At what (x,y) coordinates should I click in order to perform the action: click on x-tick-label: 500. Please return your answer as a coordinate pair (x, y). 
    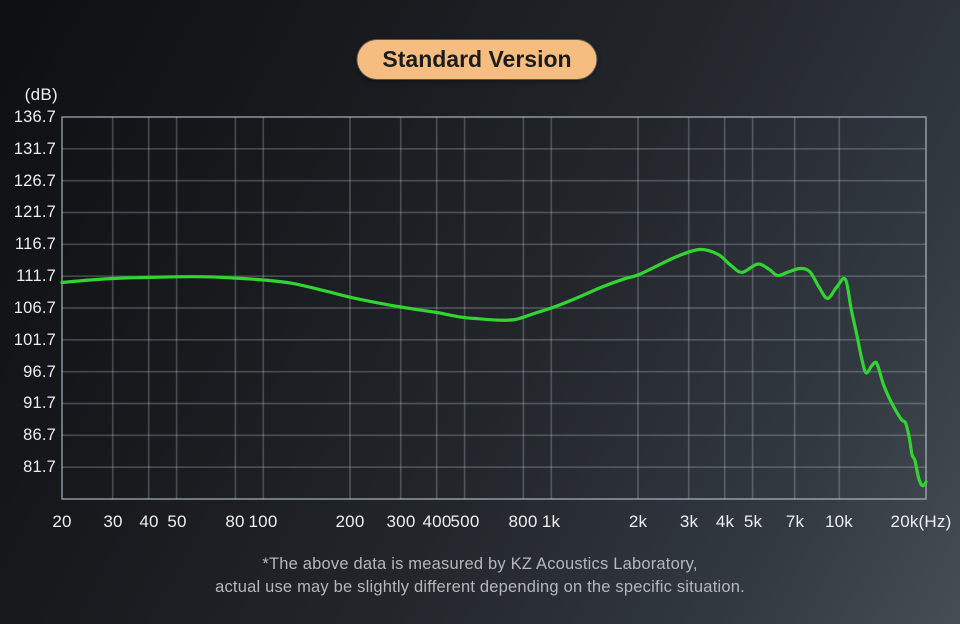
    Looking at the image, I should click on (465, 521).